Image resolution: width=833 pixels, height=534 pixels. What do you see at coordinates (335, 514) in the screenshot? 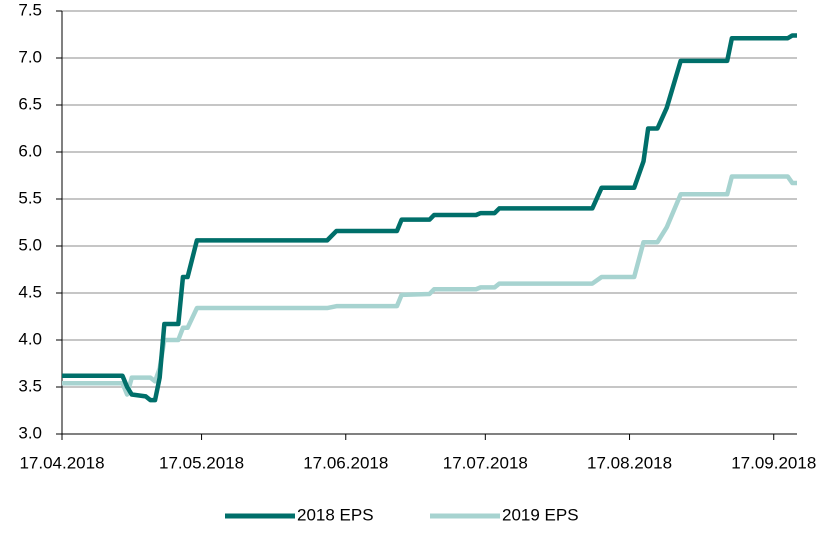
I see `legend-label: 2018 EPS` at bounding box center [335, 514].